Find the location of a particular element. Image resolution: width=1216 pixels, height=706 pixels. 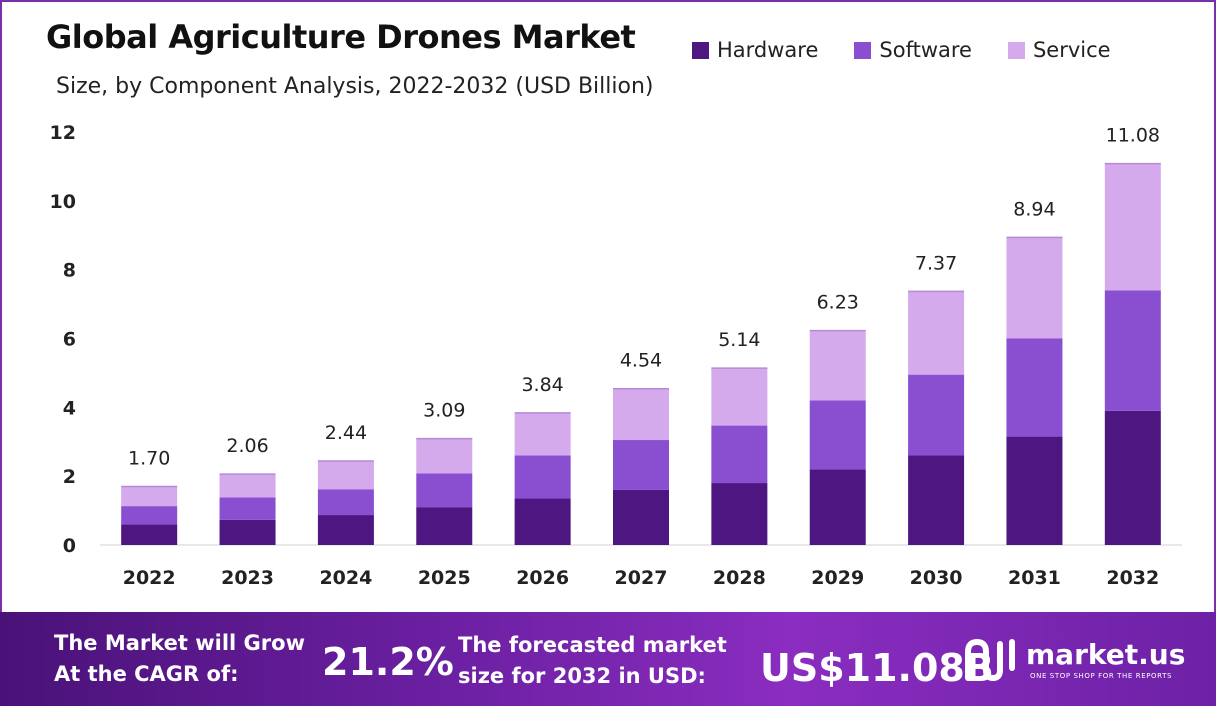

x-tick-label: 2030 is located at coordinates (936, 578).